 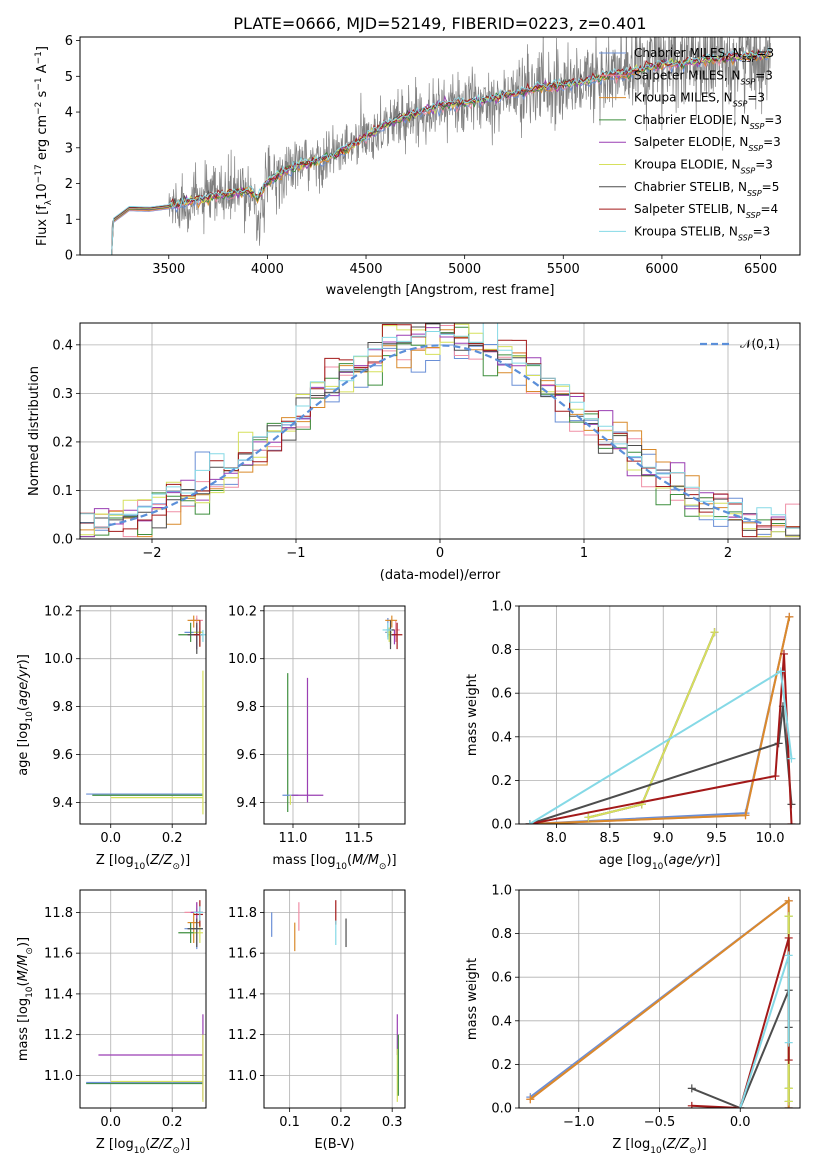 I want to click on age_vs_Z-panel, so click(x=143, y=715).